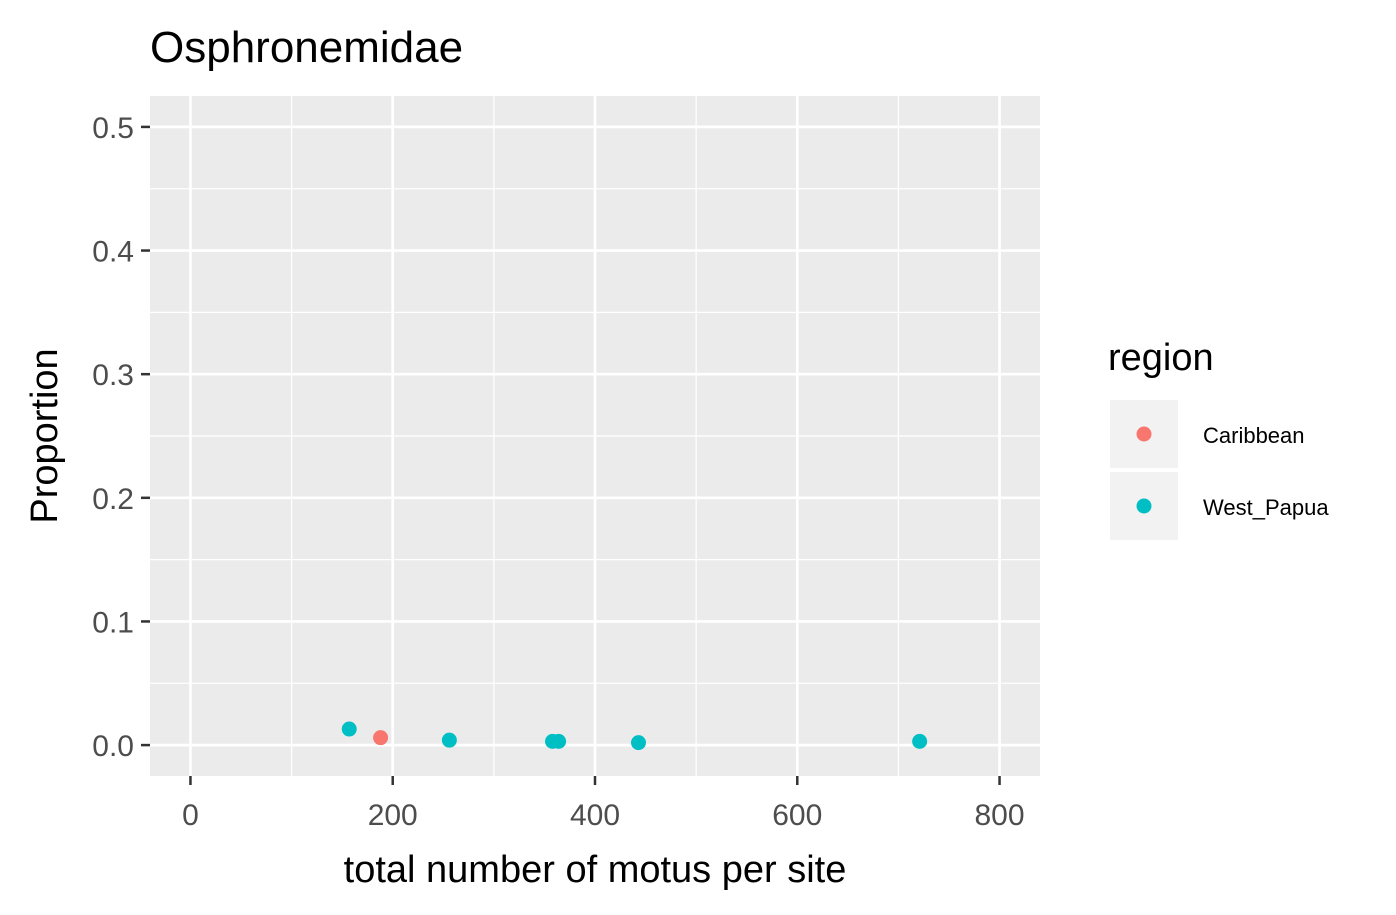 This screenshot has width=1396, height=915. I want to click on y-tick-label: 0.3, so click(113, 375).